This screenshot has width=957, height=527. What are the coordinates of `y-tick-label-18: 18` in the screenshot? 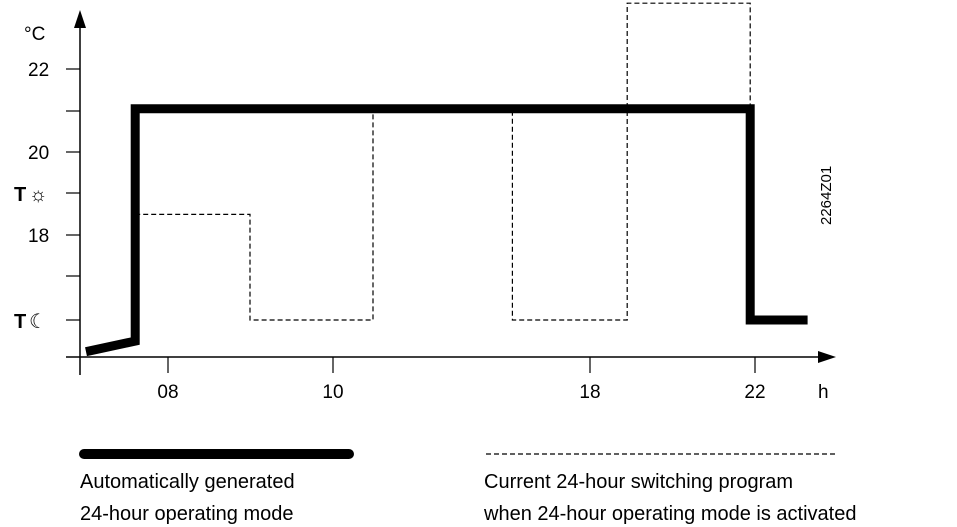 It's located at (38, 236).